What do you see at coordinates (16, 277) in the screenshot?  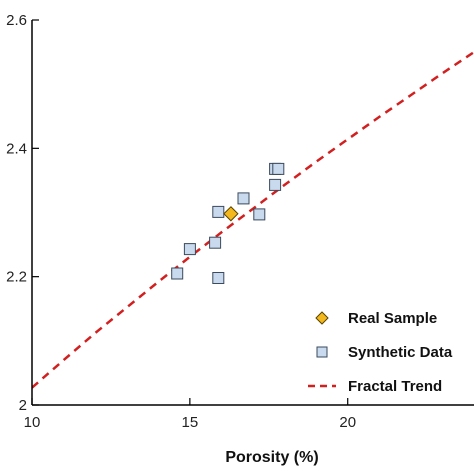 I see `y-tick-label-2.2: 2.2` at bounding box center [16, 277].